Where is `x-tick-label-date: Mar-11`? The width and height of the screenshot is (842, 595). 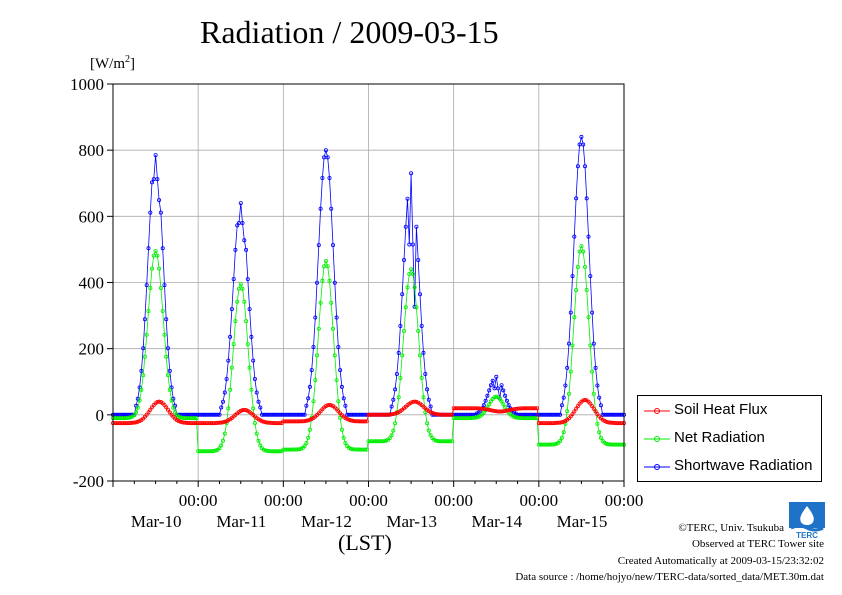
x-tick-label-date: Mar-11 is located at coordinates (241, 521).